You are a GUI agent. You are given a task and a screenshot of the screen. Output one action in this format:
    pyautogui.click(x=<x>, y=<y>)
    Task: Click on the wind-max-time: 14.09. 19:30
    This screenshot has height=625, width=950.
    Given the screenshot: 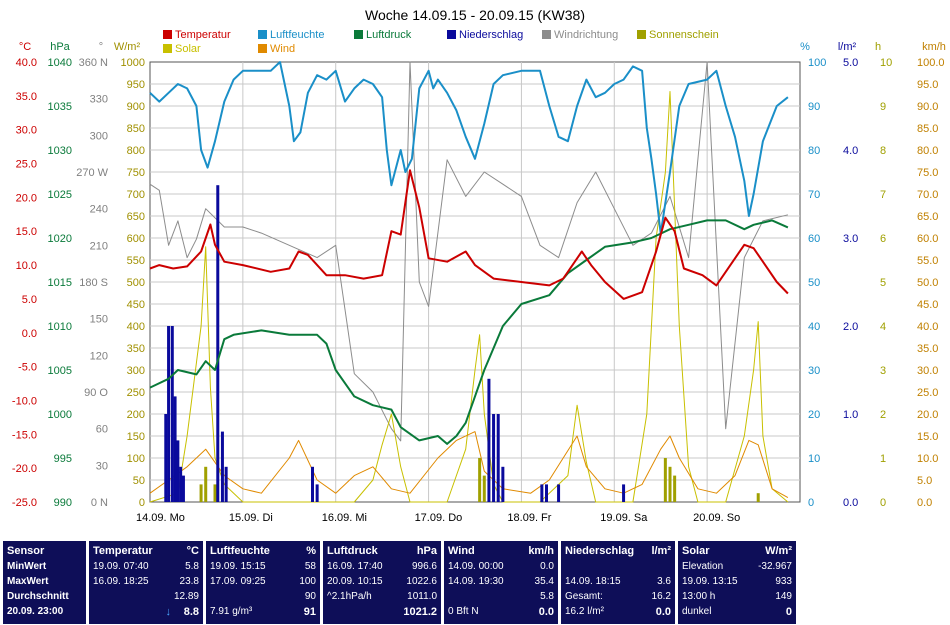 What is the action you would take?
    pyautogui.click(x=476, y=581)
    